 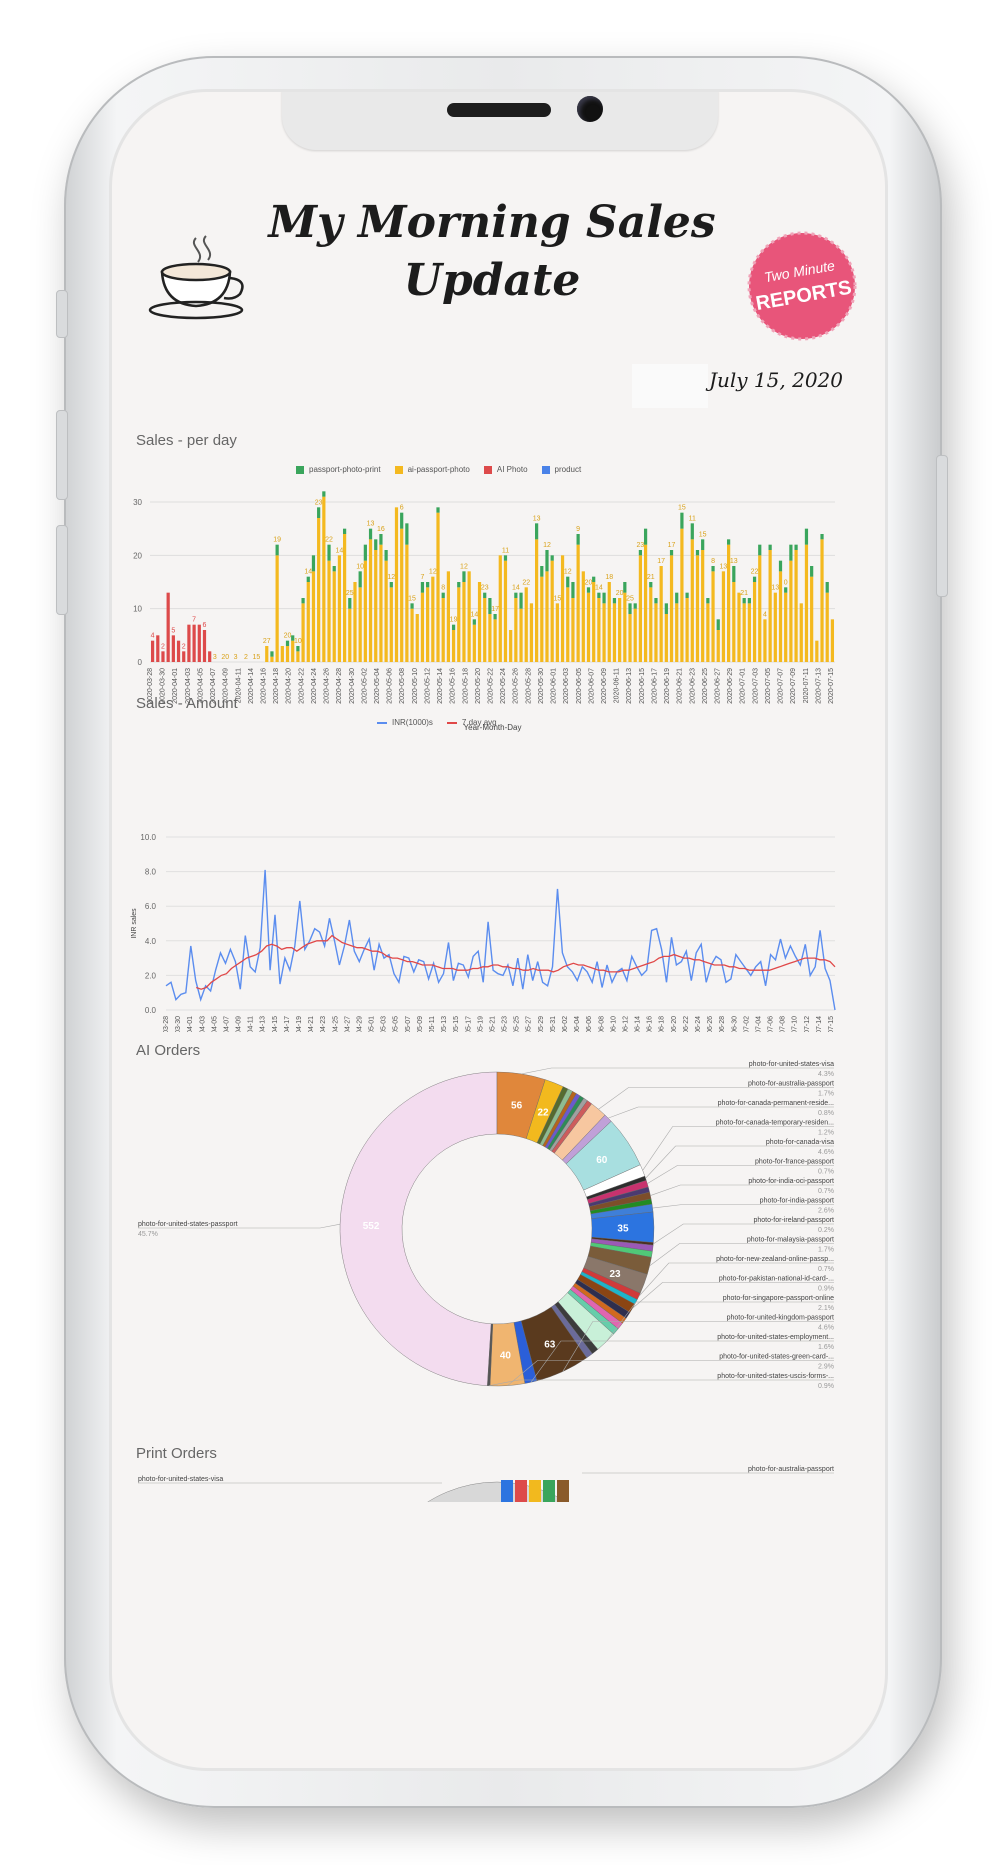 What do you see at coordinates (713, 561) in the screenshot?
I see `bar-value-label: 8` at bounding box center [713, 561].